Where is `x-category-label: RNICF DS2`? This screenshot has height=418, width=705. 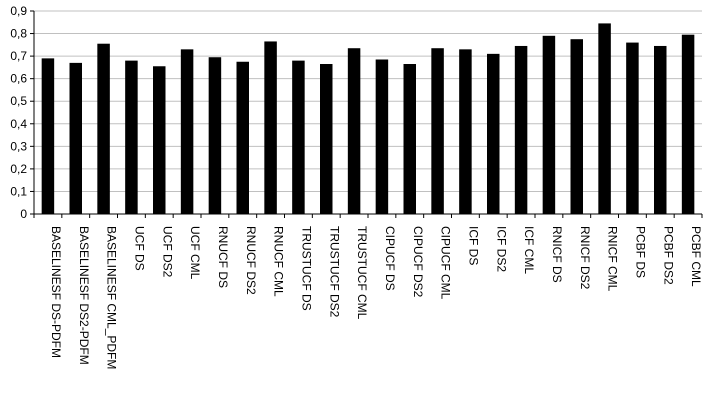 x-category-label: RNICF DS2 is located at coordinates (585, 258).